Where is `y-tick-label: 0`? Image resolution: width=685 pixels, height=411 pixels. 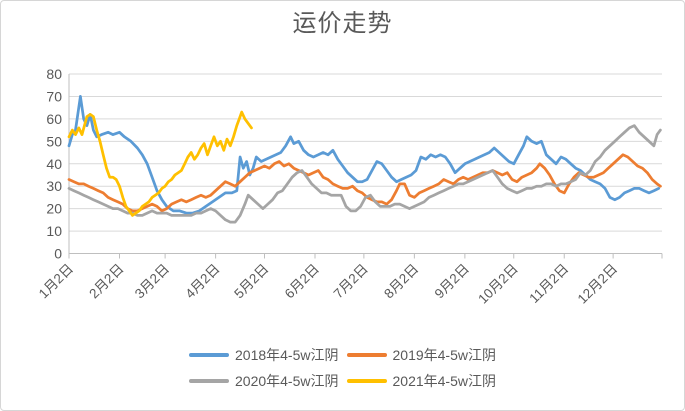
y-tick-label: 0 is located at coordinates (58, 254).